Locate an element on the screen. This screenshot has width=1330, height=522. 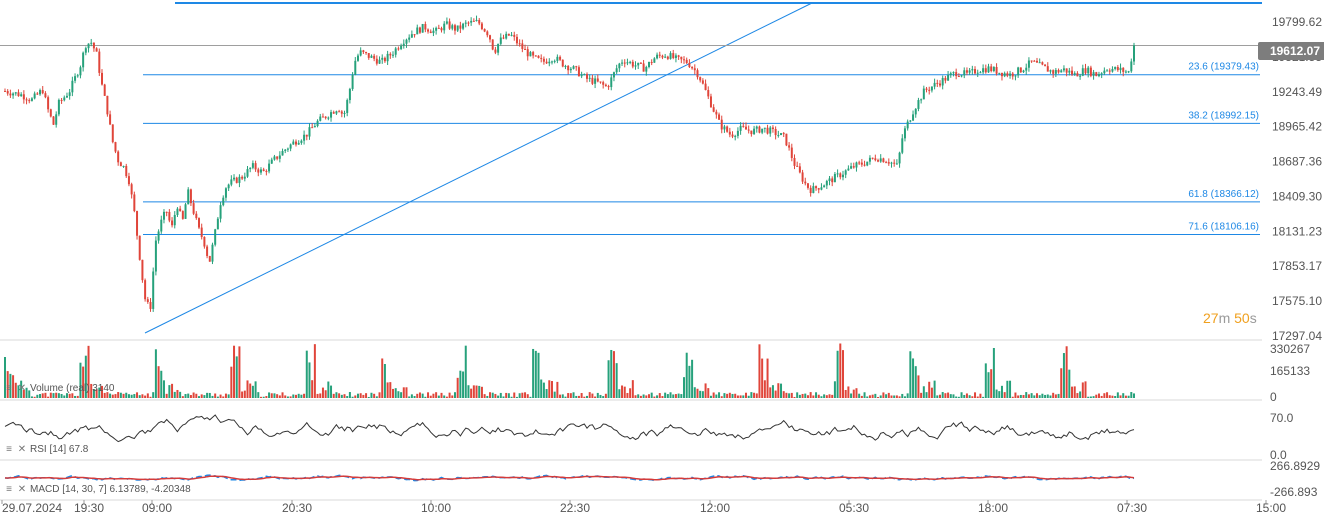
x-axis-tick-label: 15:00 is located at coordinates (1271, 508).